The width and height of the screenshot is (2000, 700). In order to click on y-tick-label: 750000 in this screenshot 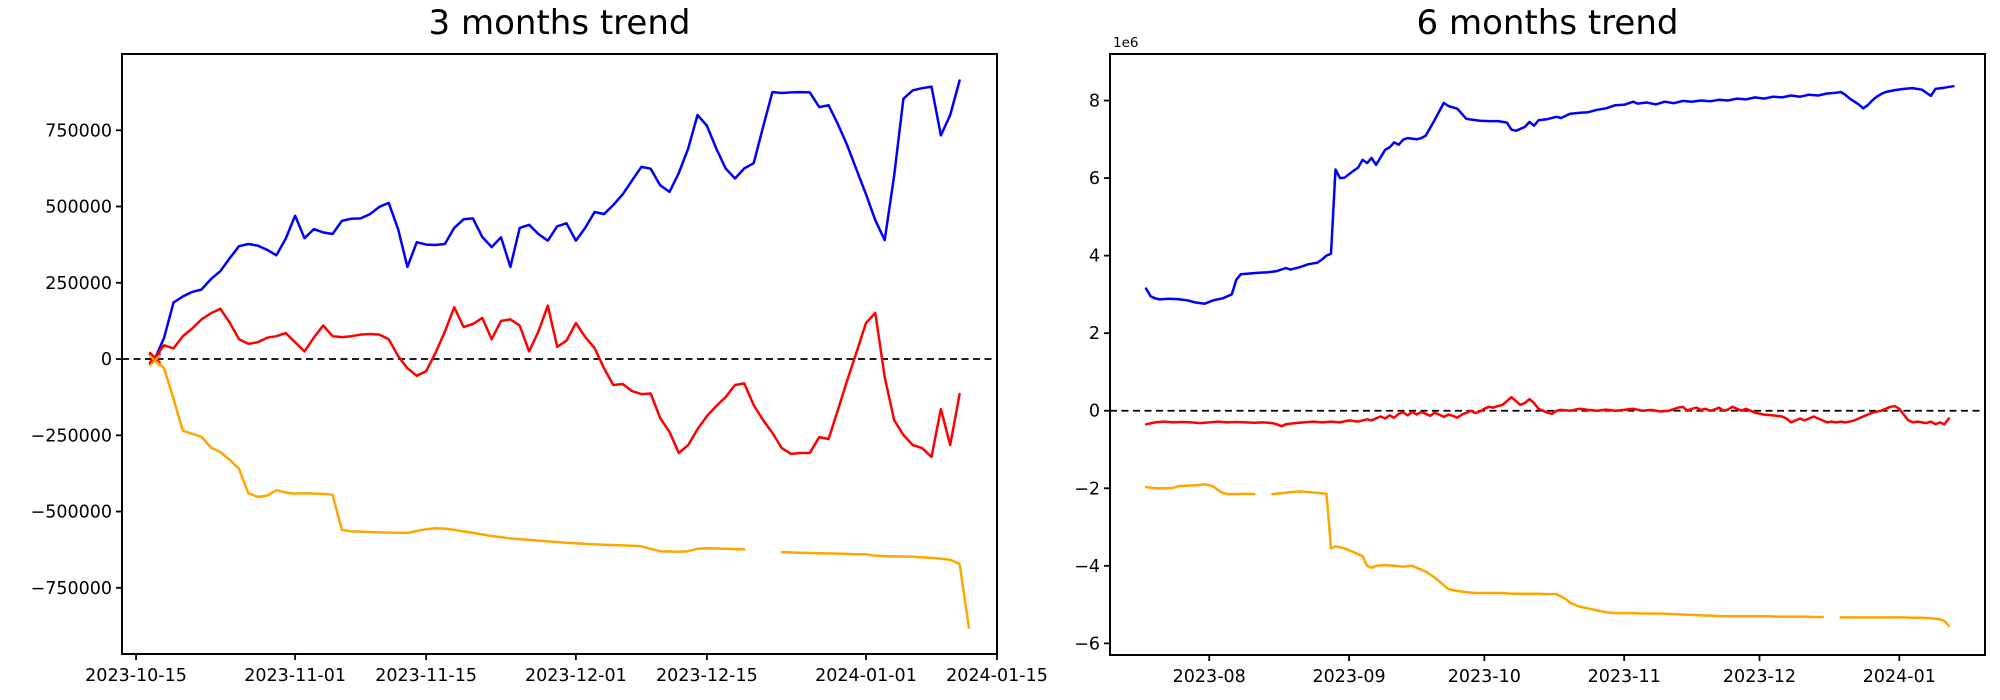, I will do `click(78, 131)`.